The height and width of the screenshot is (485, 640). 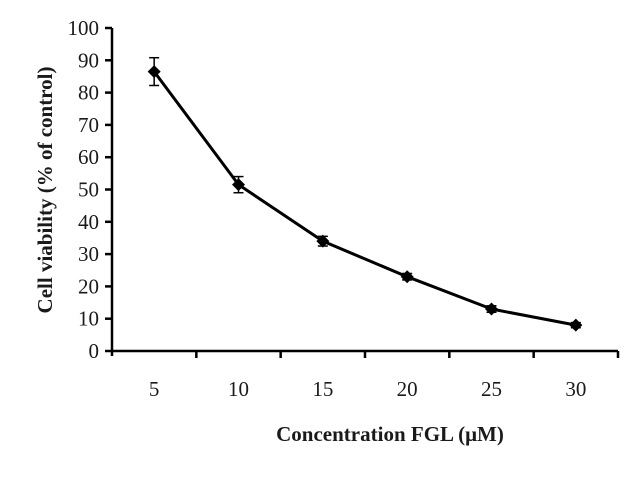 I want to click on x-tick-label: 30, so click(x=575, y=389).